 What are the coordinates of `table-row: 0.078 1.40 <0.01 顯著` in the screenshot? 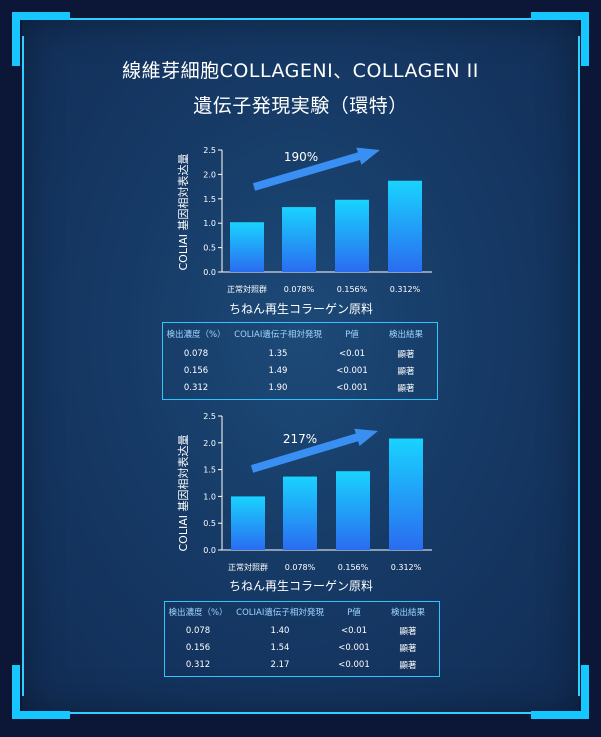 It's located at (302, 630).